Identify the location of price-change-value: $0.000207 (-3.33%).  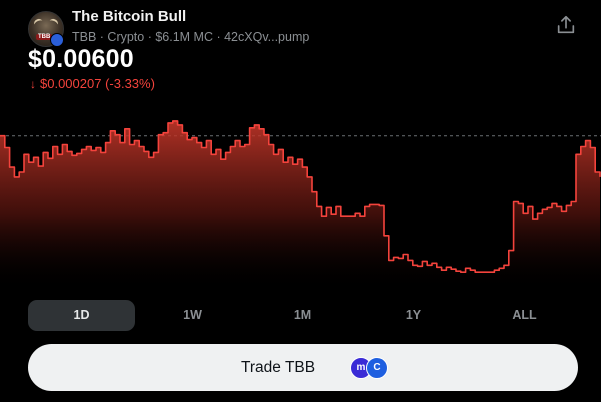
(97, 83).